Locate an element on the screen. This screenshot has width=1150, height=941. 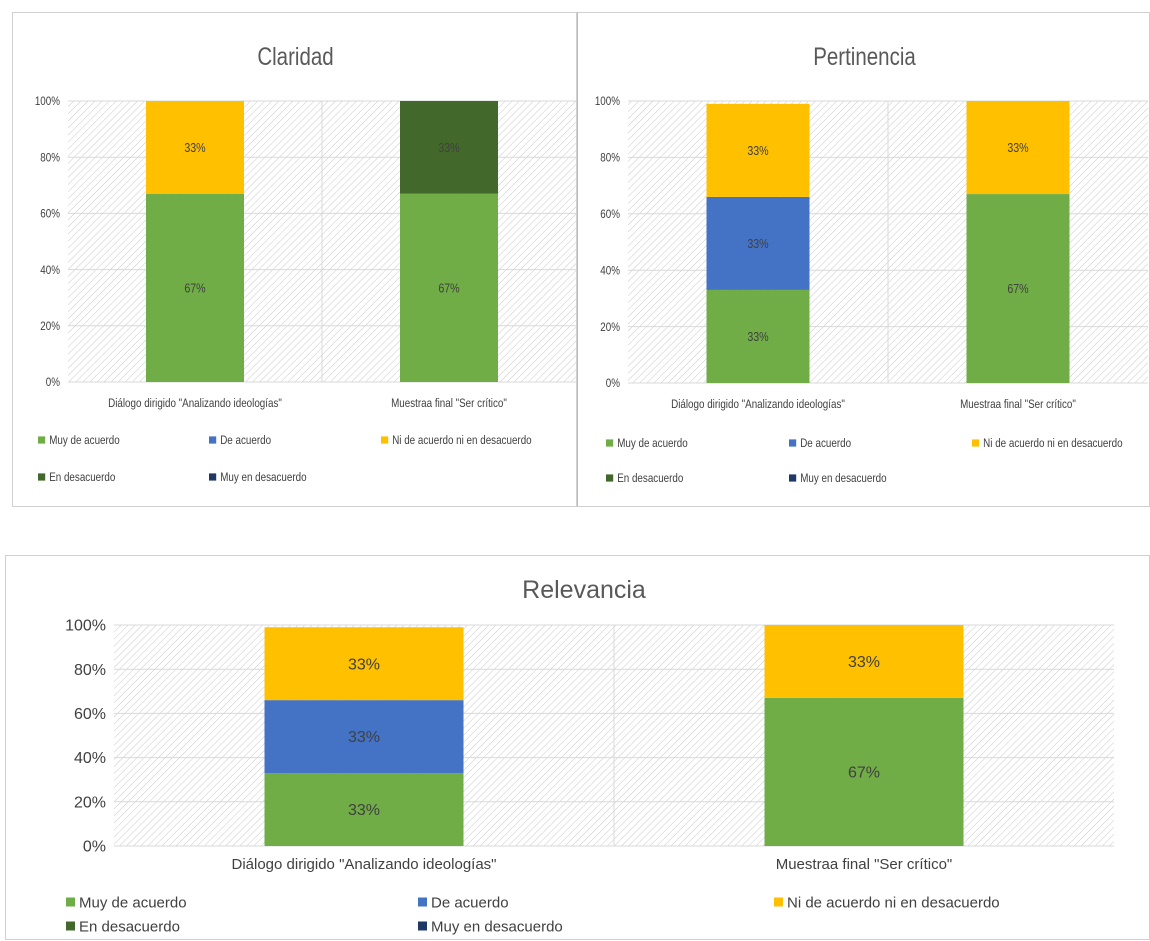
chart-title-relevancia: Relevancia is located at coordinates (584, 590).